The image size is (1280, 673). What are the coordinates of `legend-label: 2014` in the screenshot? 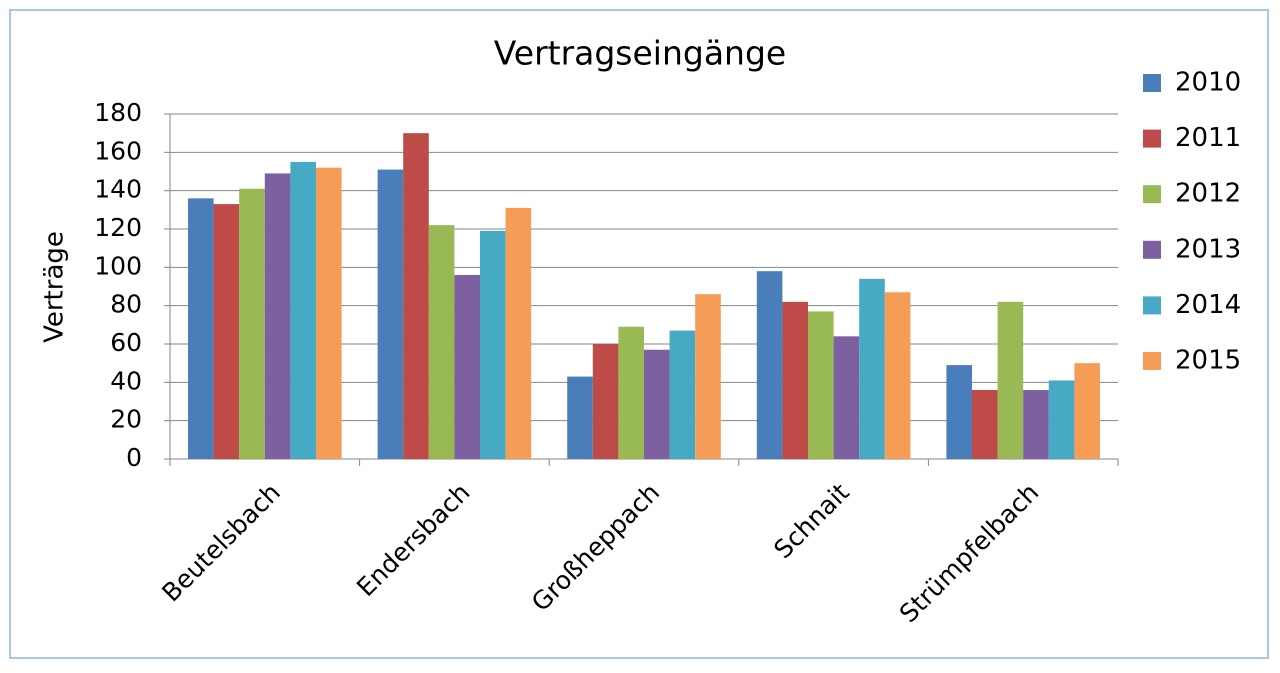 It's located at (1208, 305).